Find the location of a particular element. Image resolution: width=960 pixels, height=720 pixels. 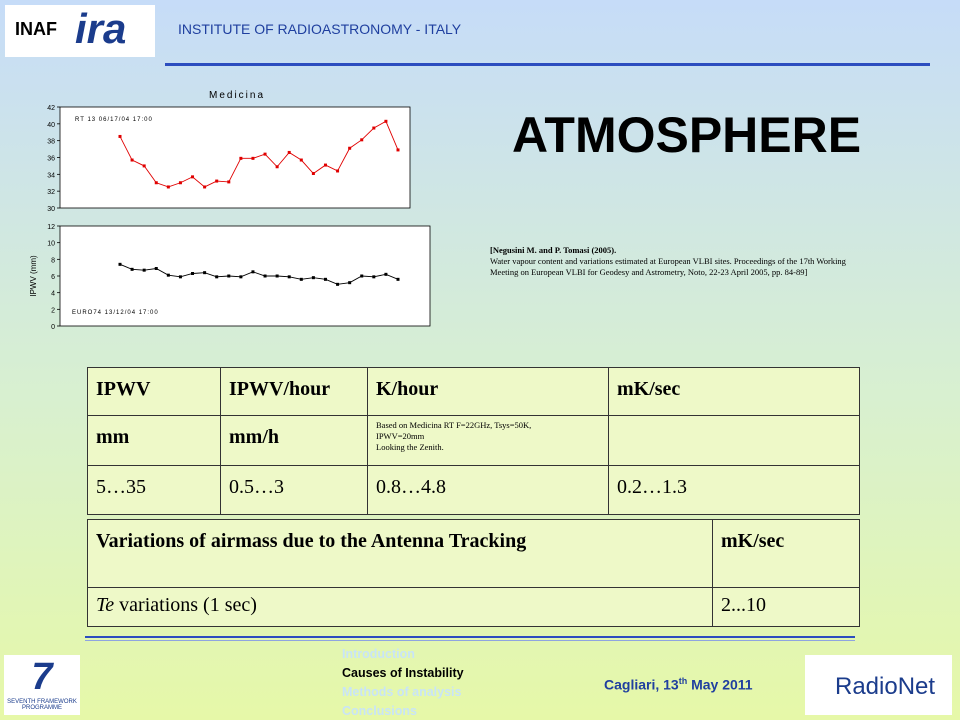

nav-item: Causes of Instability is located at coordinates (403, 673).